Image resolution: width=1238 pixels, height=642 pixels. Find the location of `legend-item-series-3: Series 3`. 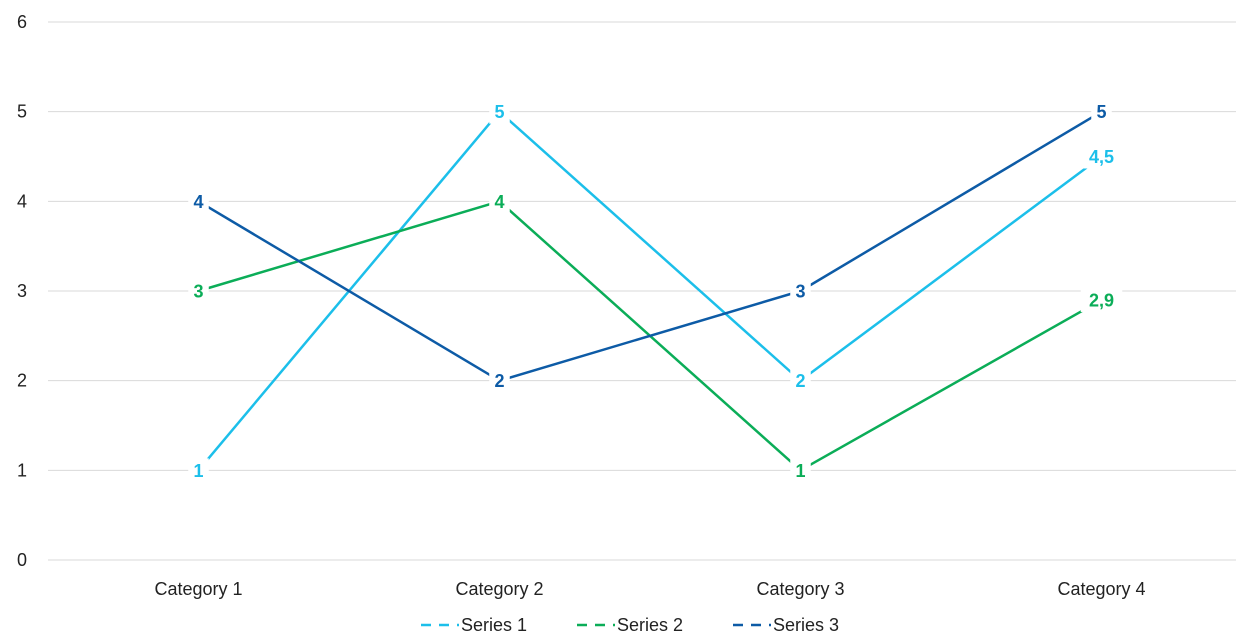

legend-item-series-3: Series 3 is located at coordinates (786, 625).